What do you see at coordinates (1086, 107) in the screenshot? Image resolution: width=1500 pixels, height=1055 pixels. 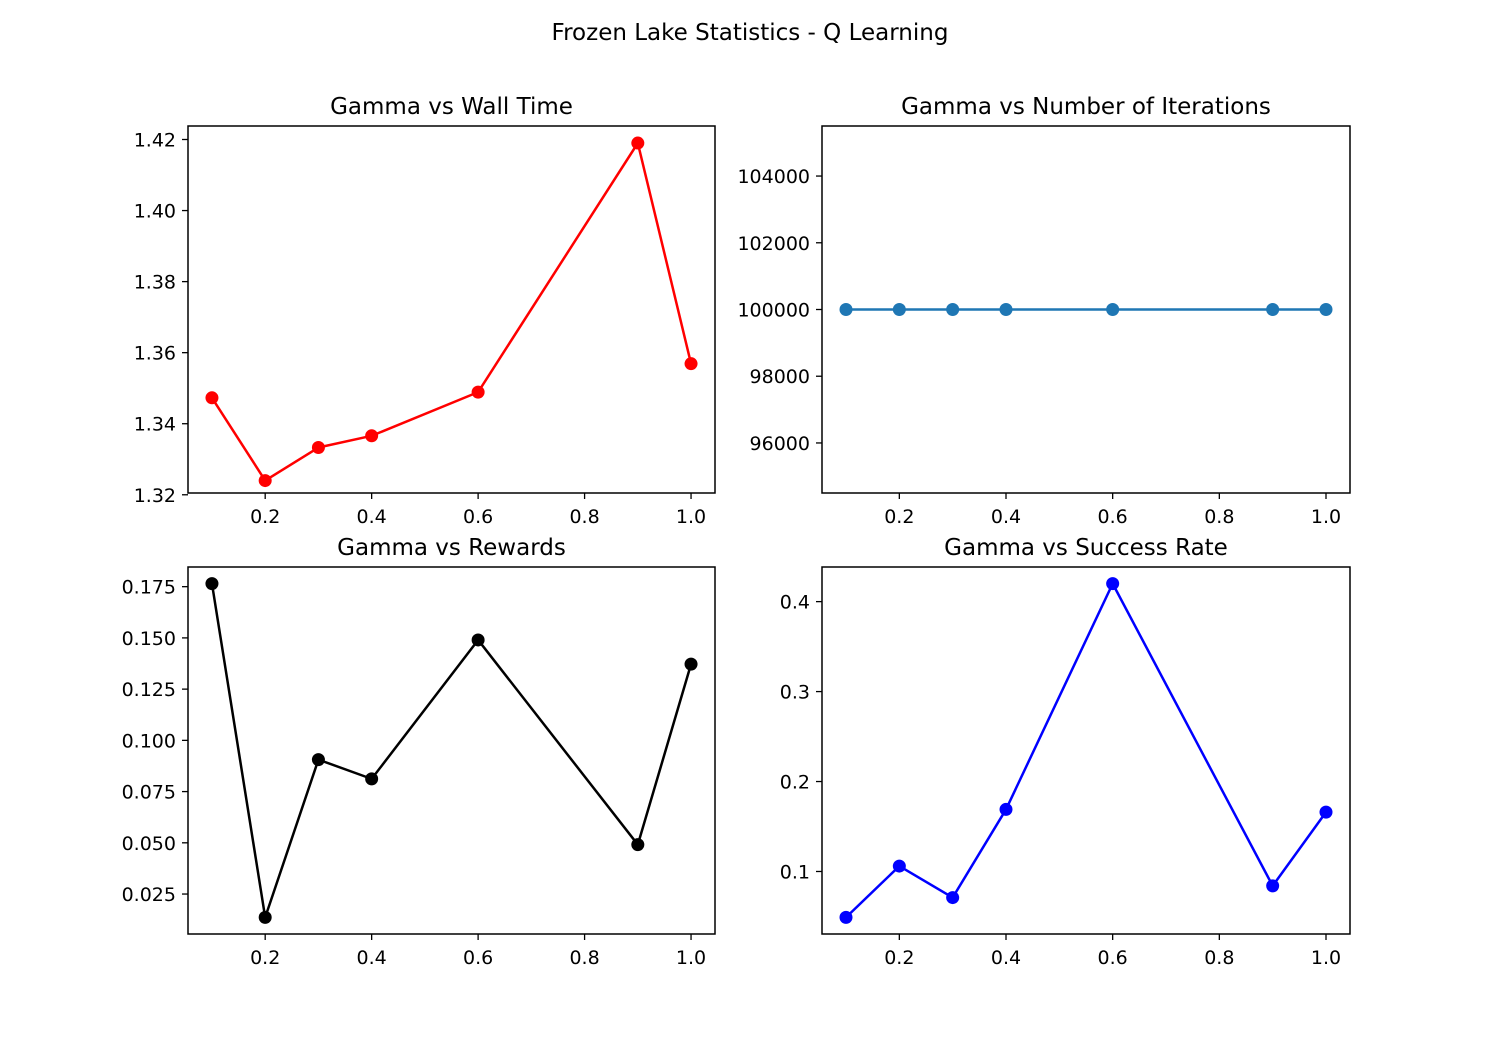 I see `subplot-title: Gamma vs Number of Iterations` at bounding box center [1086, 107].